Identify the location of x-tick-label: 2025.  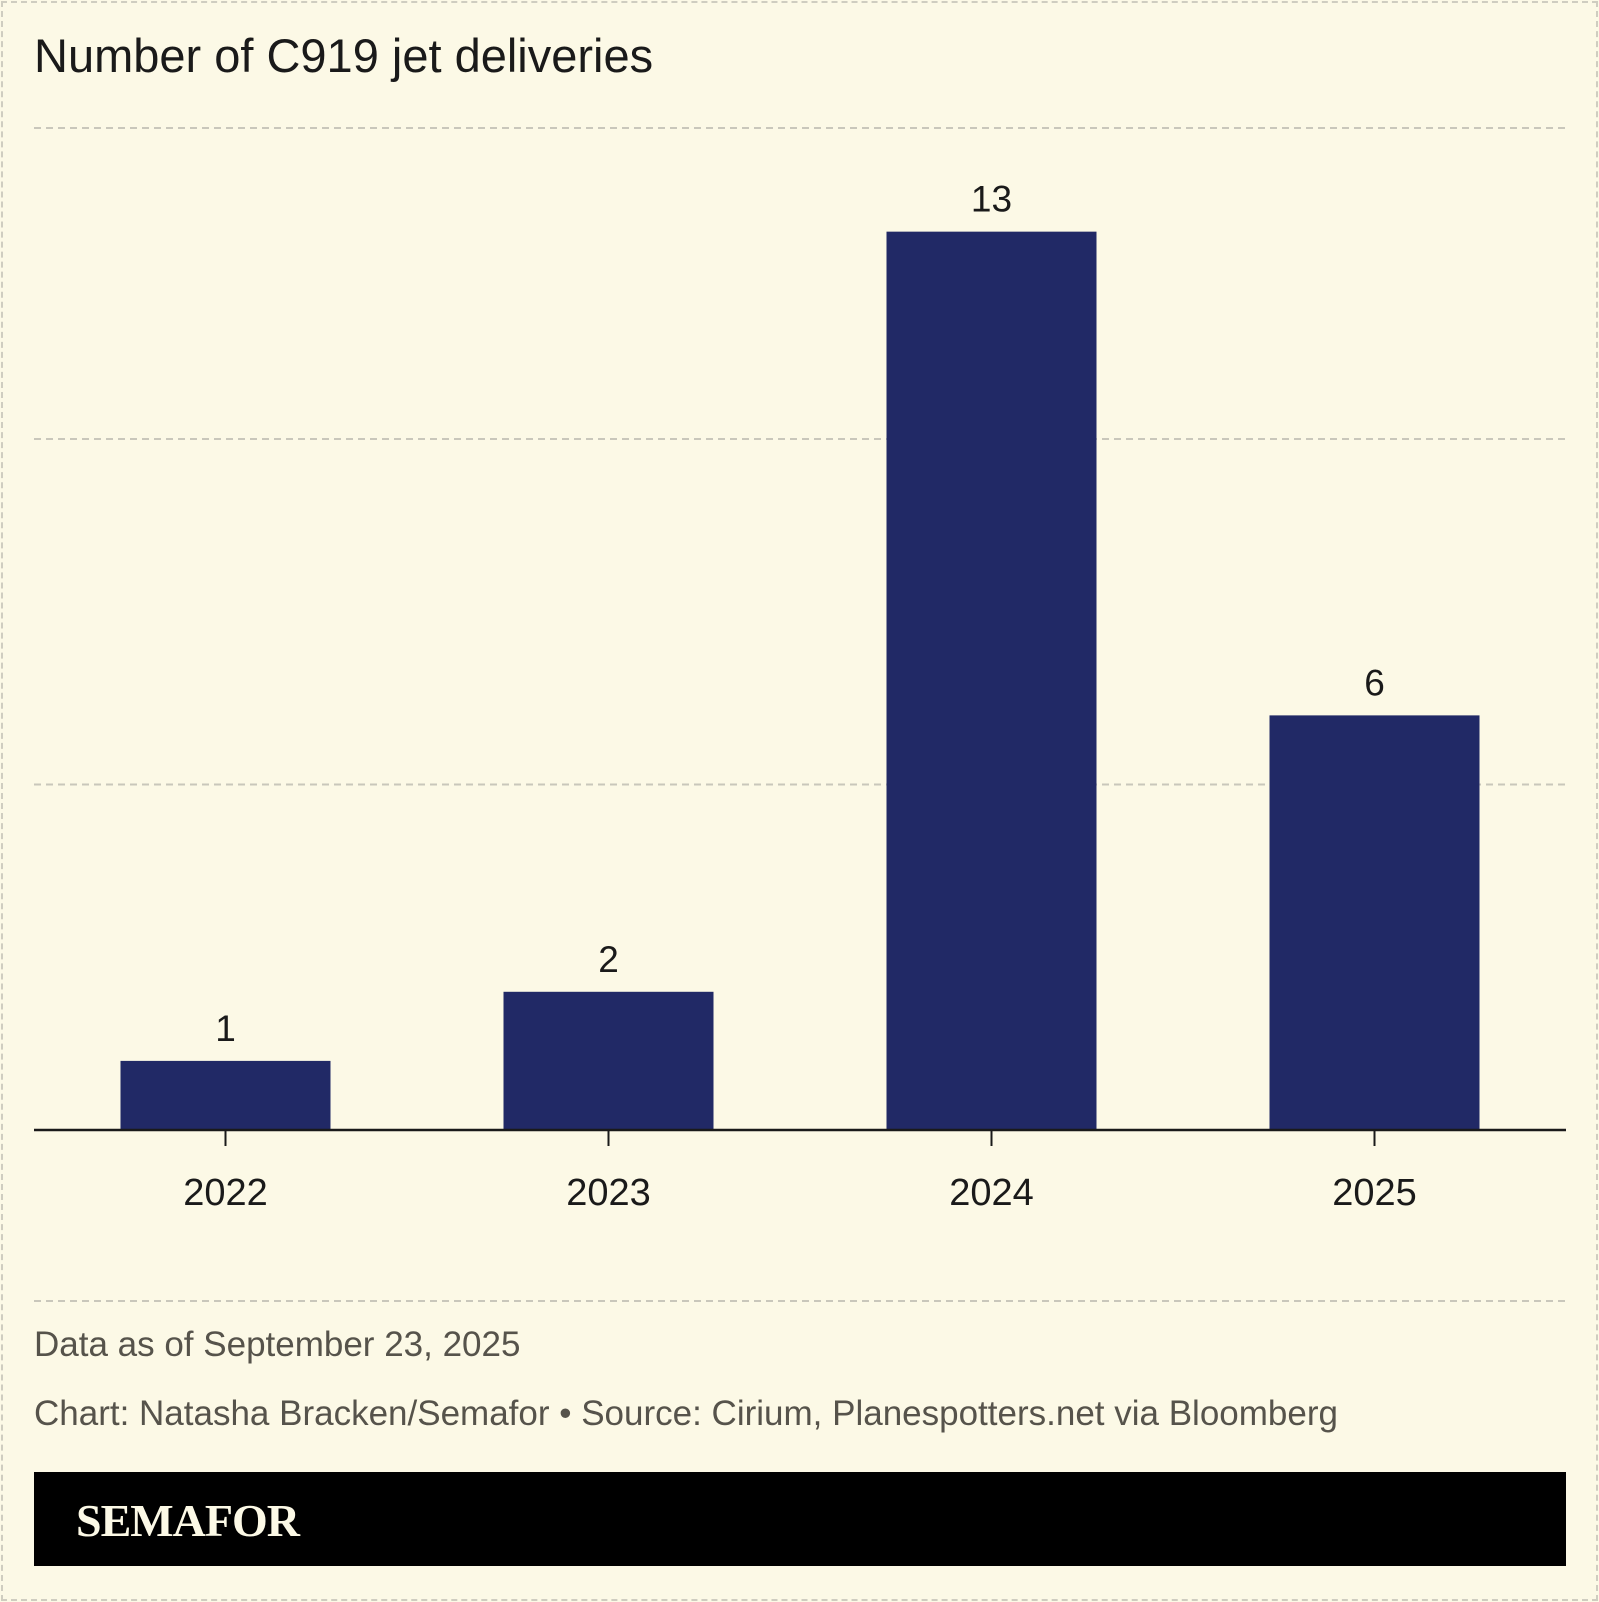
(1374, 1193).